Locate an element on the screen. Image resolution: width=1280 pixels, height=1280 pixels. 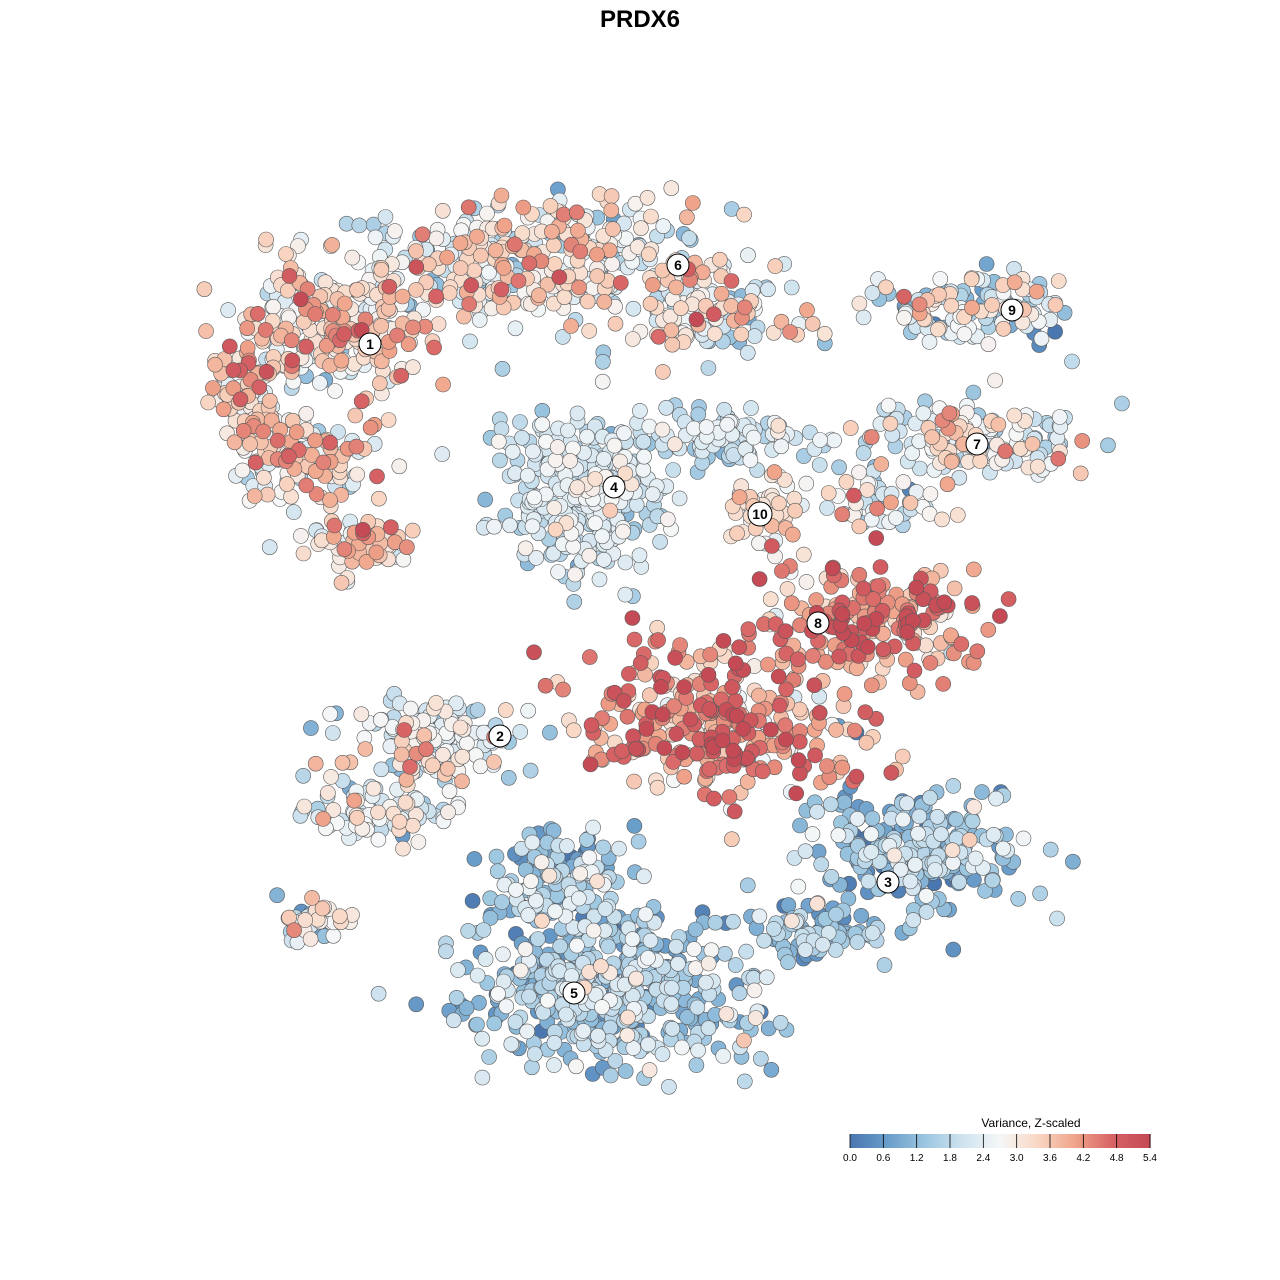
cluster-label-text: 6 is located at coordinates (678, 265).